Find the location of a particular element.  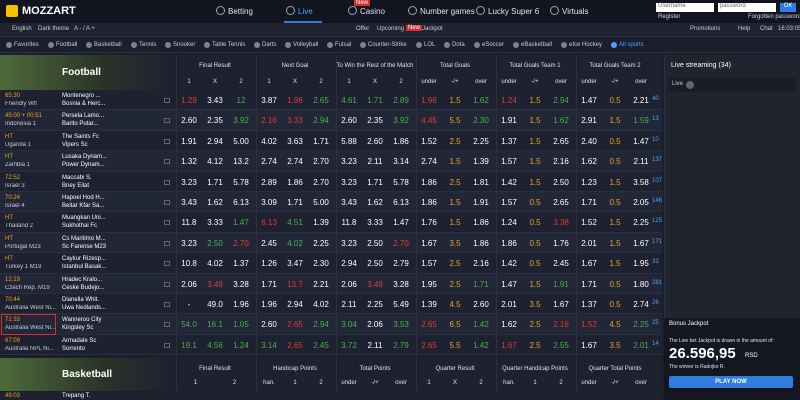

odd-cell: 2.21 is located at coordinates (321, 284).